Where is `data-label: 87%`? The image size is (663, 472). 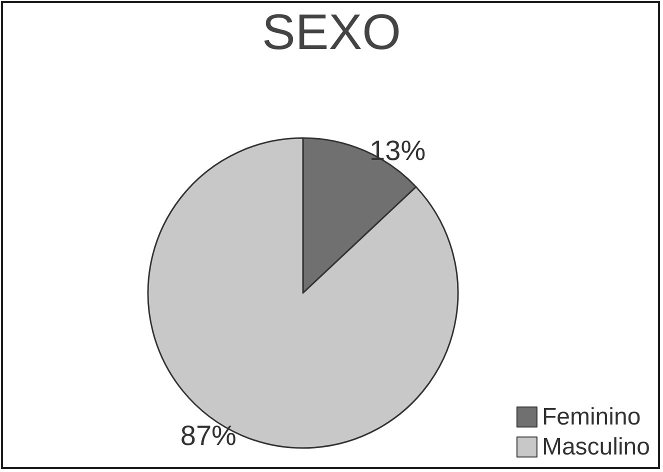
data-label: 87% is located at coordinates (208, 435).